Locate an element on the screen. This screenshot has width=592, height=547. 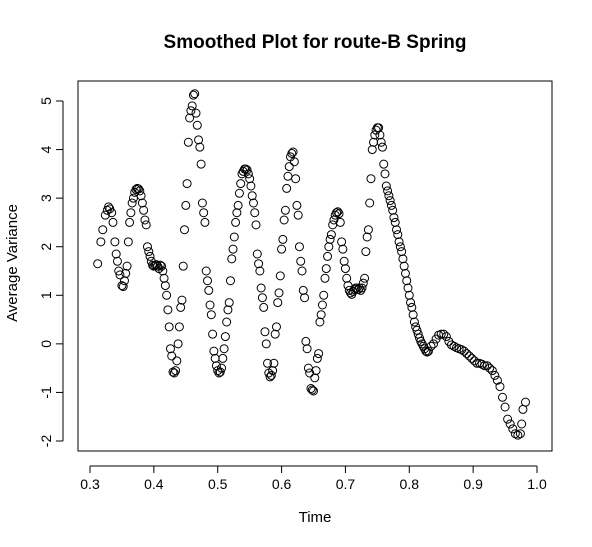
y-axis-label: Average Variance is located at coordinates (12, 263).